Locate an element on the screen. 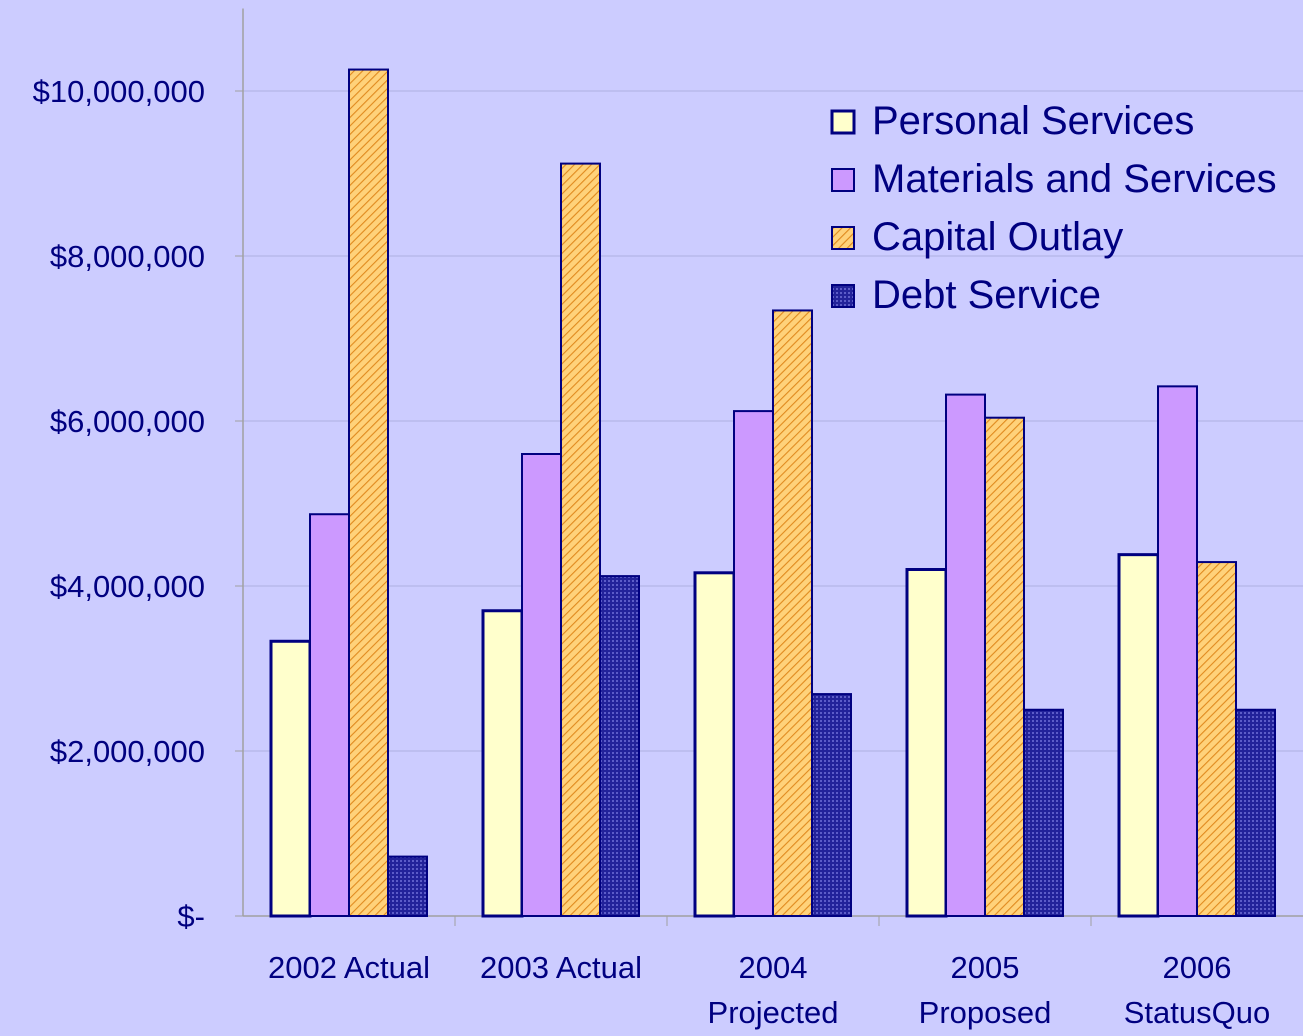 Image resolution: width=1303 pixels, height=1036 pixels. x-tick-label: Projected is located at coordinates (773, 1012).